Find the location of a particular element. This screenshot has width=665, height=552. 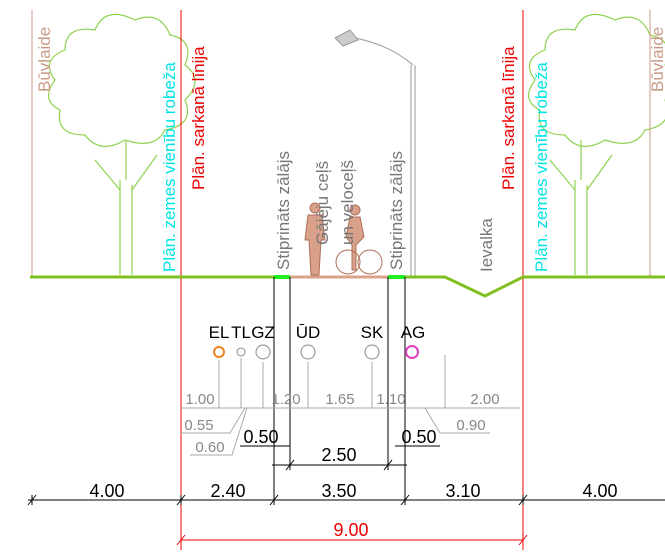

zone-label: Ievalka is located at coordinates (486, 245).